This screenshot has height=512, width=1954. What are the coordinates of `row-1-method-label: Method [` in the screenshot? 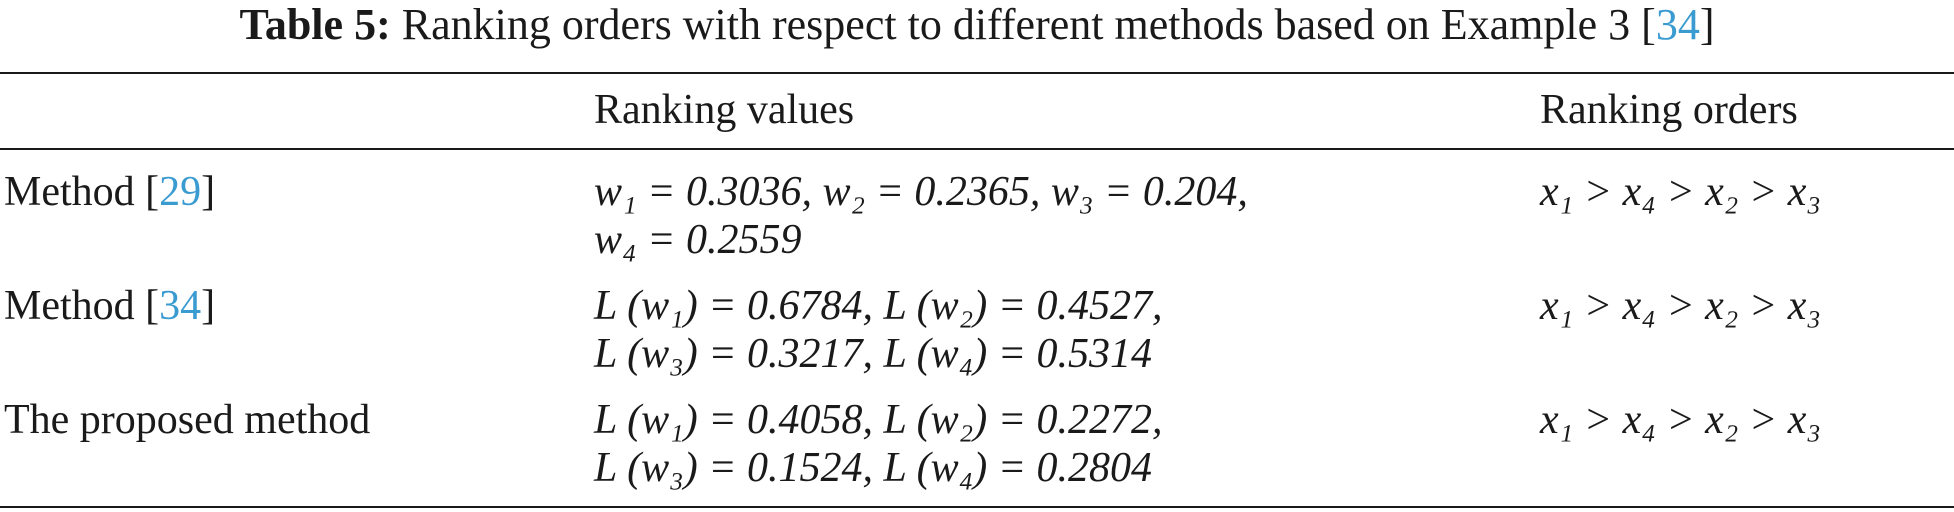 It's located at (82, 192).